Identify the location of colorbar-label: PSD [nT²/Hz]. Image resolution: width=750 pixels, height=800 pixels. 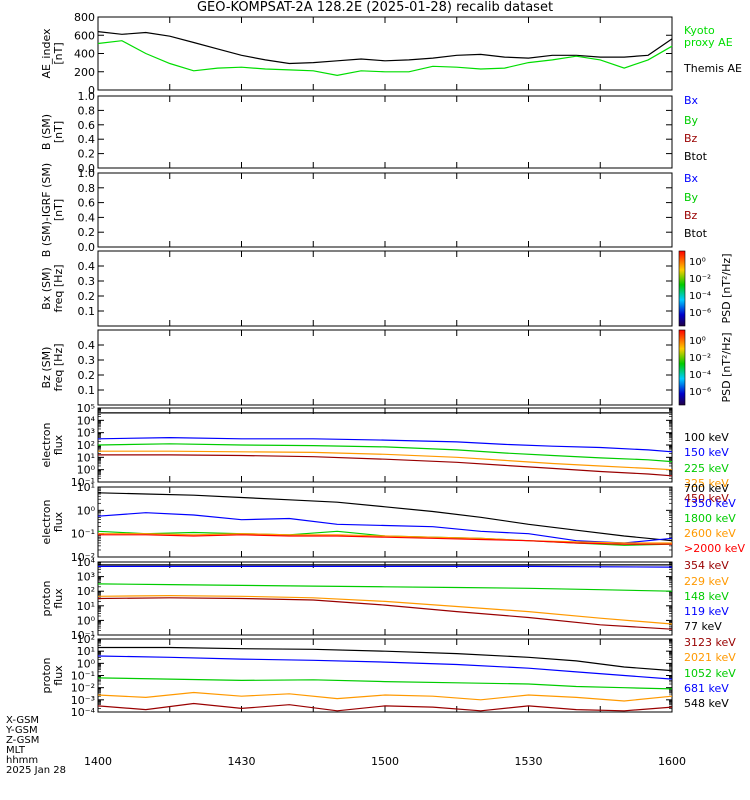
(726, 288).